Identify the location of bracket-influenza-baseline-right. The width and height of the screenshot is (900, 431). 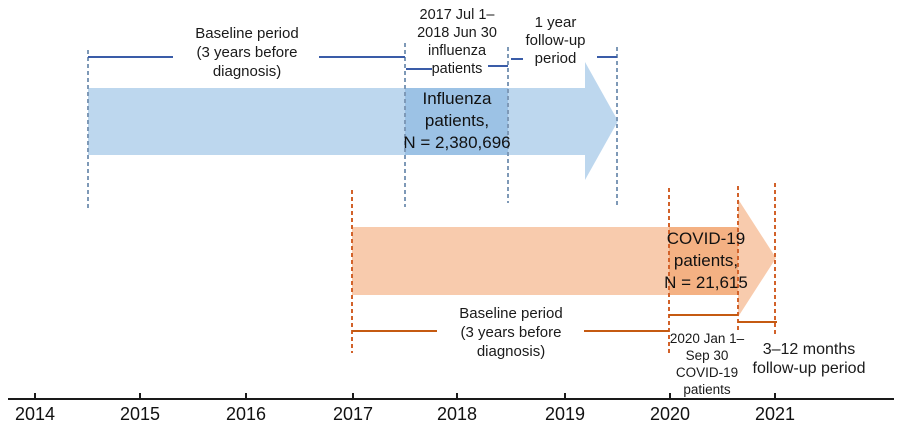
(362, 57).